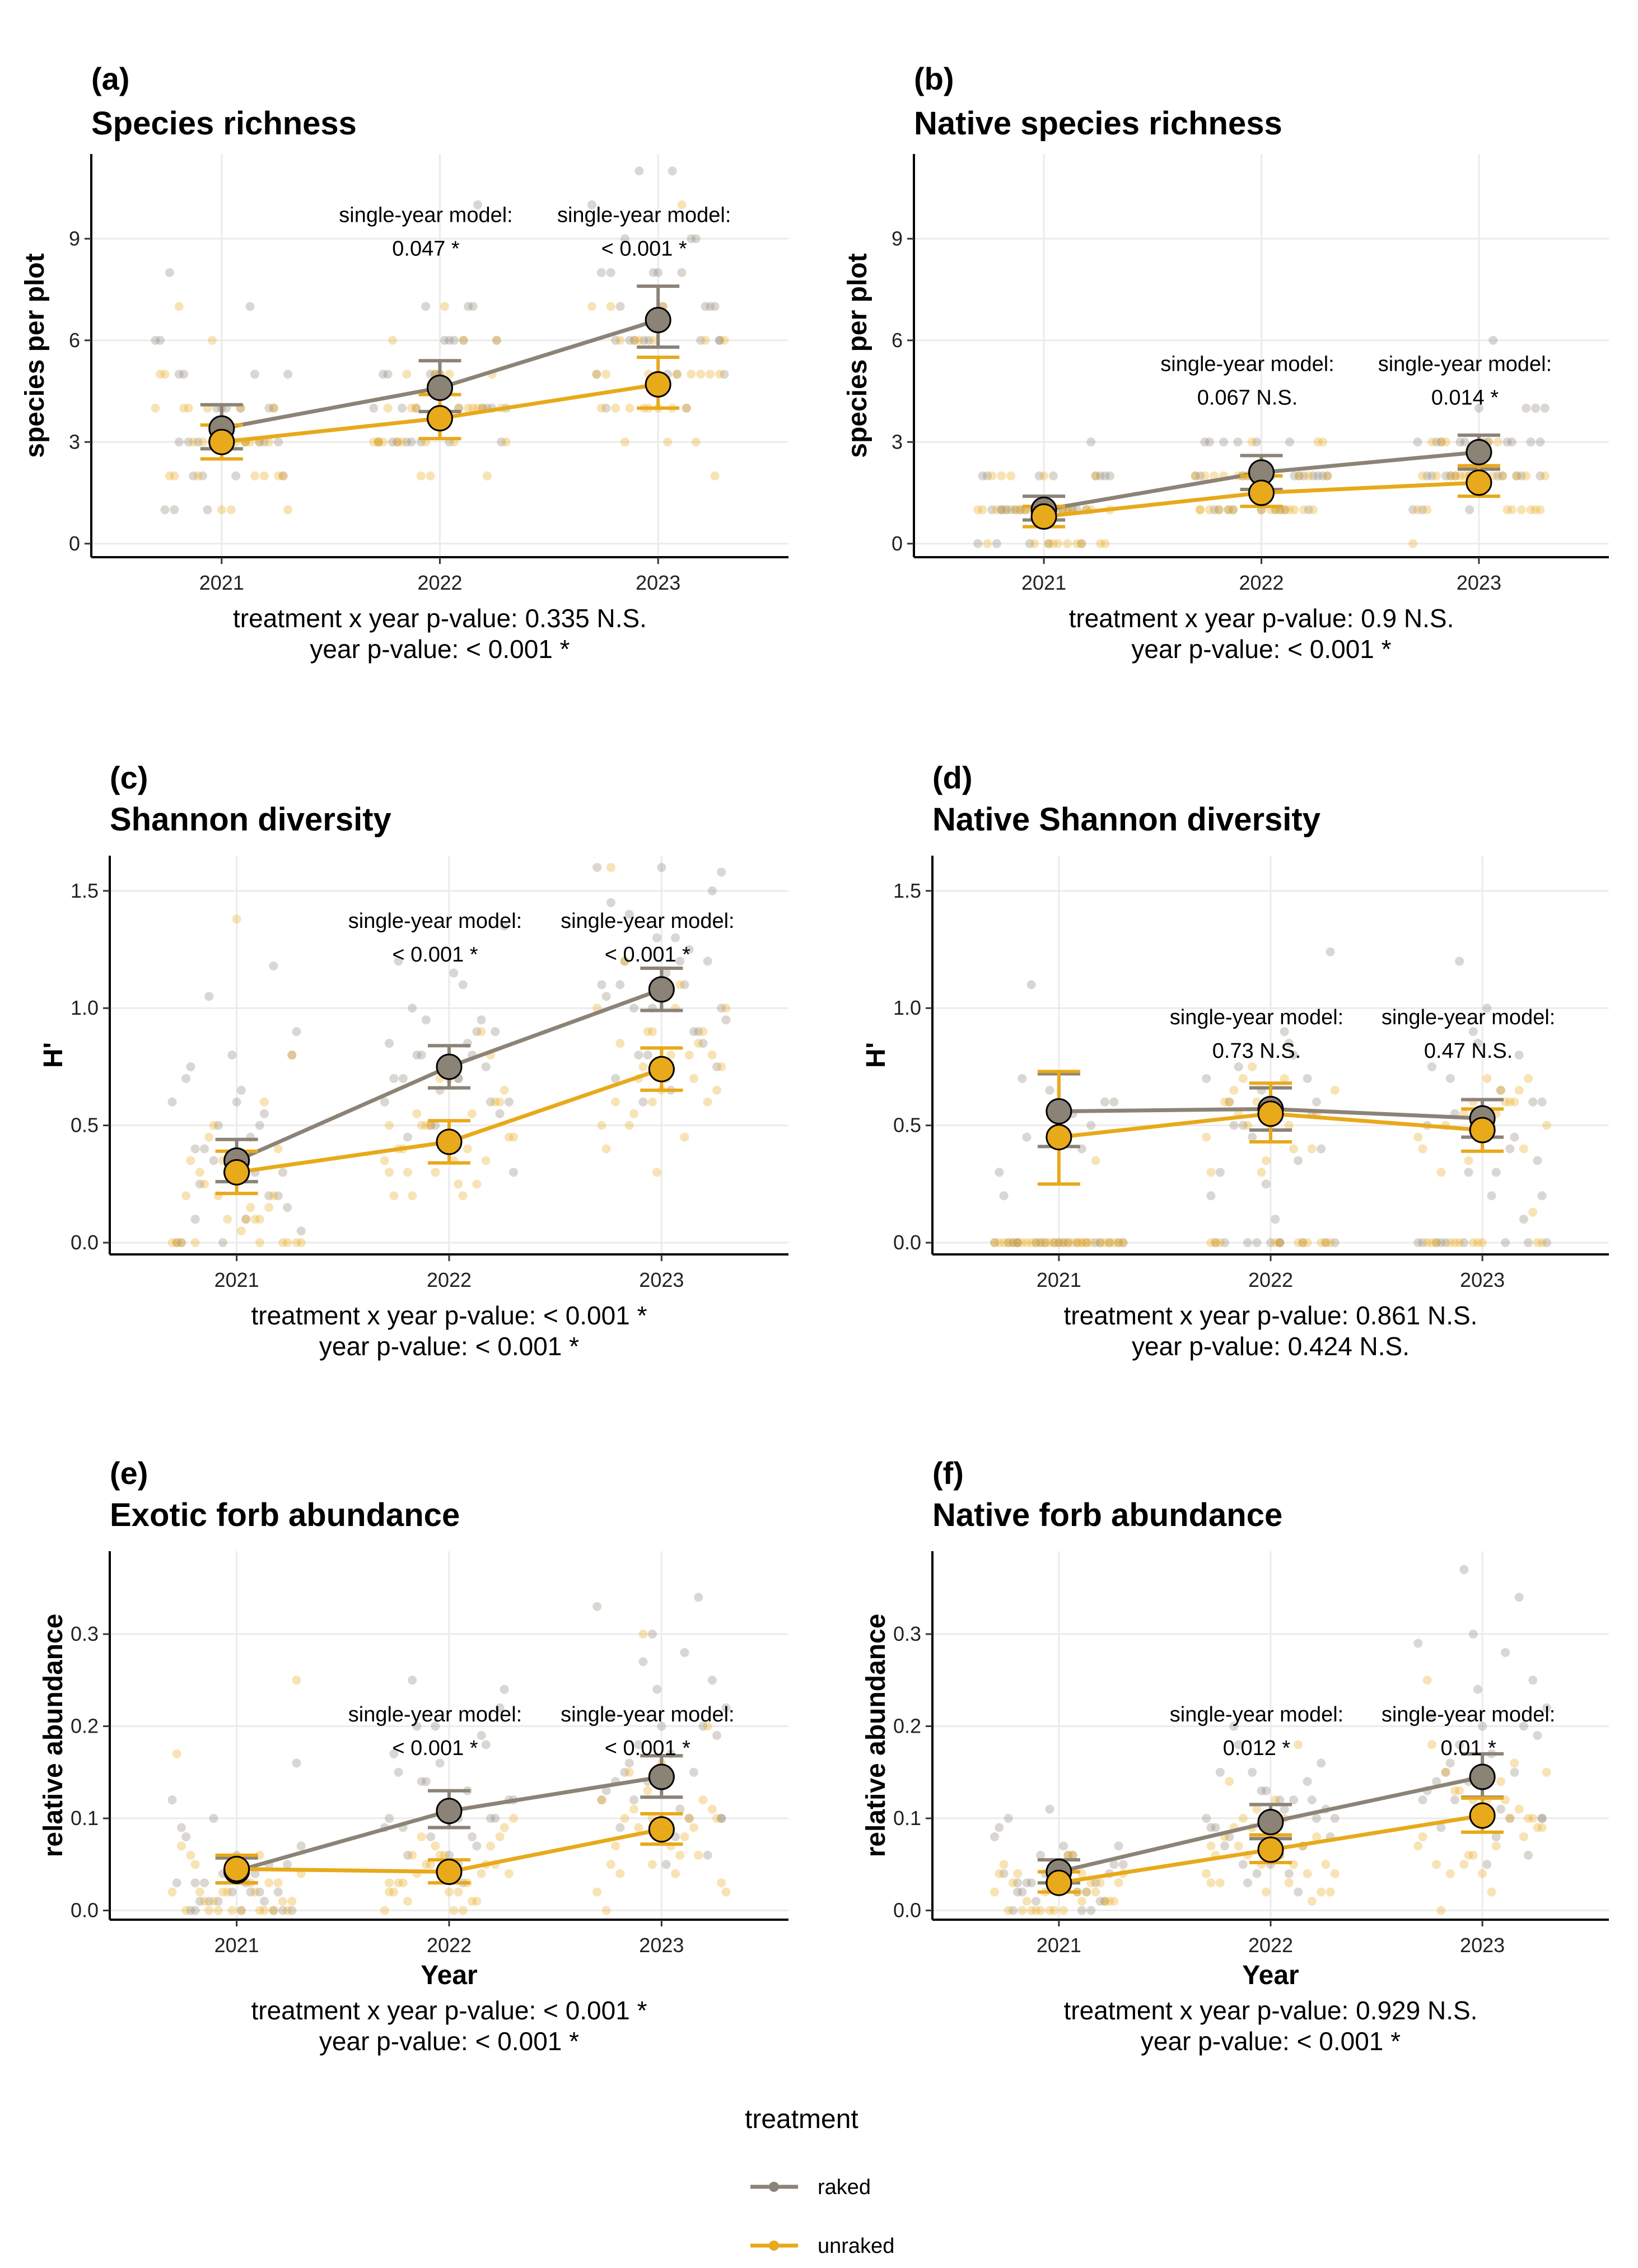 This screenshot has width=1638, height=2268. I want to click on mean-point-raked, so click(658, 320).